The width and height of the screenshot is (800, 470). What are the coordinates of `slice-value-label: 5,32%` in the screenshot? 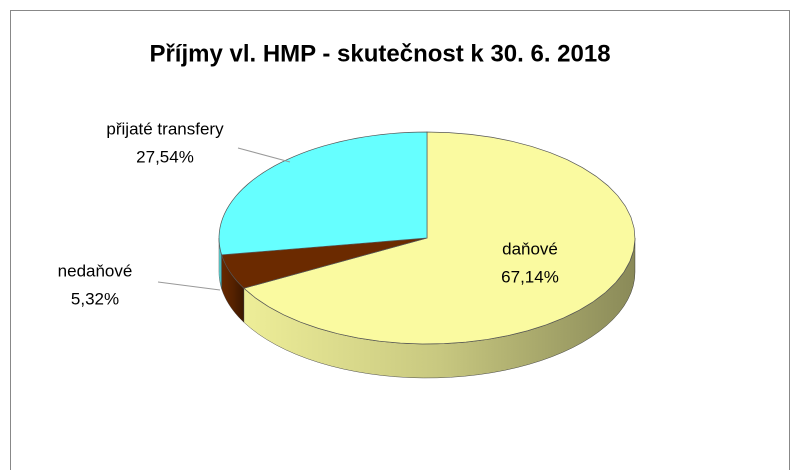 It's located at (95, 298).